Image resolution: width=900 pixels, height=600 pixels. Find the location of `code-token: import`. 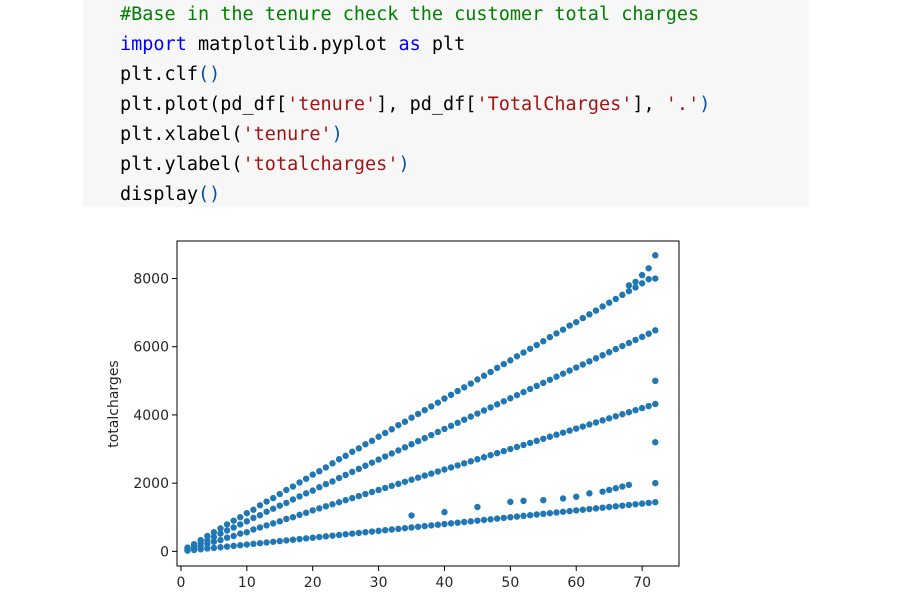

code-token: import is located at coordinates (153, 44).